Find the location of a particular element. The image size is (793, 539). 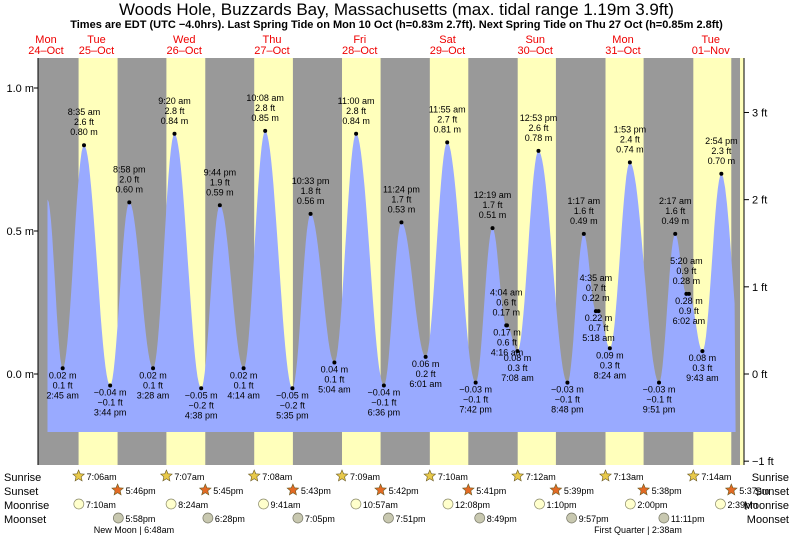

tide-label-m: −0.05 m is located at coordinates (292, 395).